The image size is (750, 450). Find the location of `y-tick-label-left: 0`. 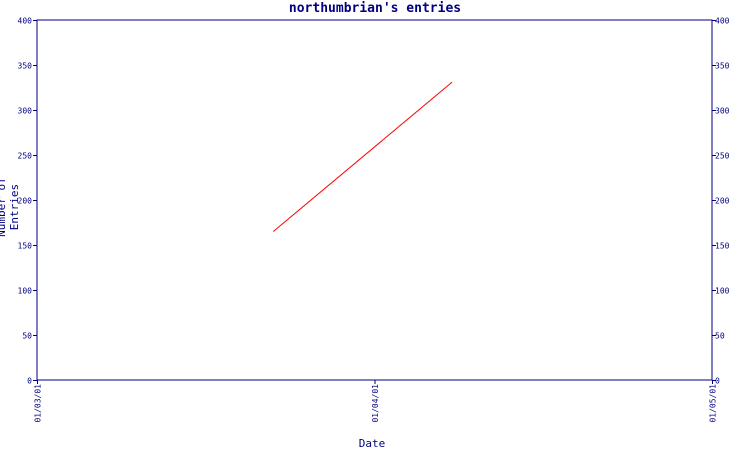

y-tick-label-left: 0 is located at coordinates (29, 381).